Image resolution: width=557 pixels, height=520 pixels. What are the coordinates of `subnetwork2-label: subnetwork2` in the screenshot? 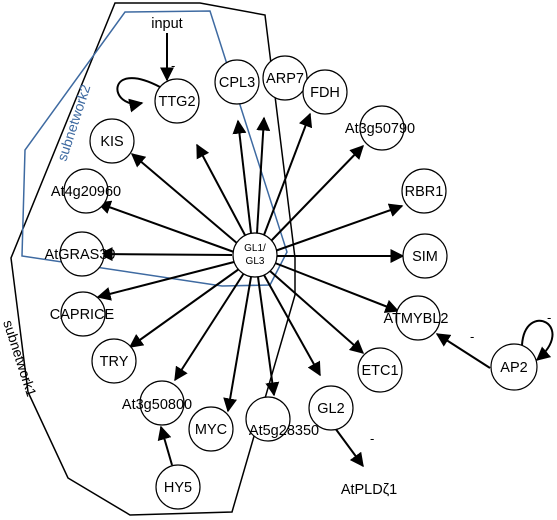 It's located at (74, 122).